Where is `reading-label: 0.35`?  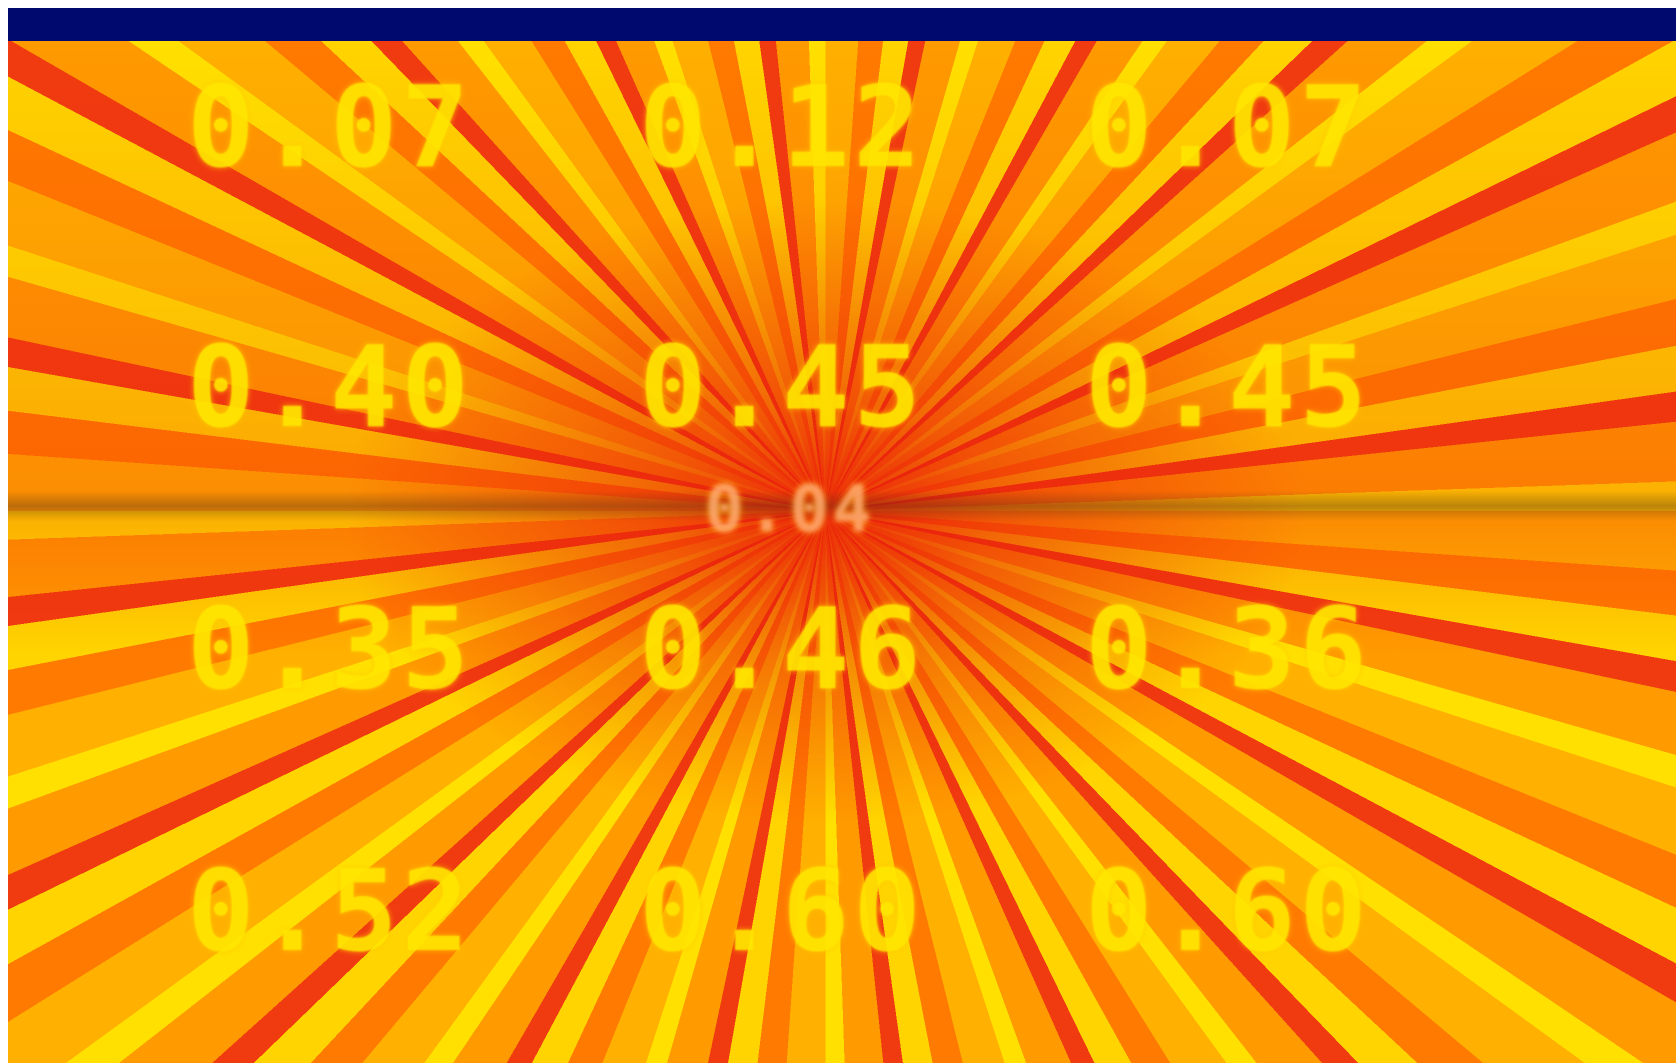 reading-label: 0.35 is located at coordinates (330, 650).